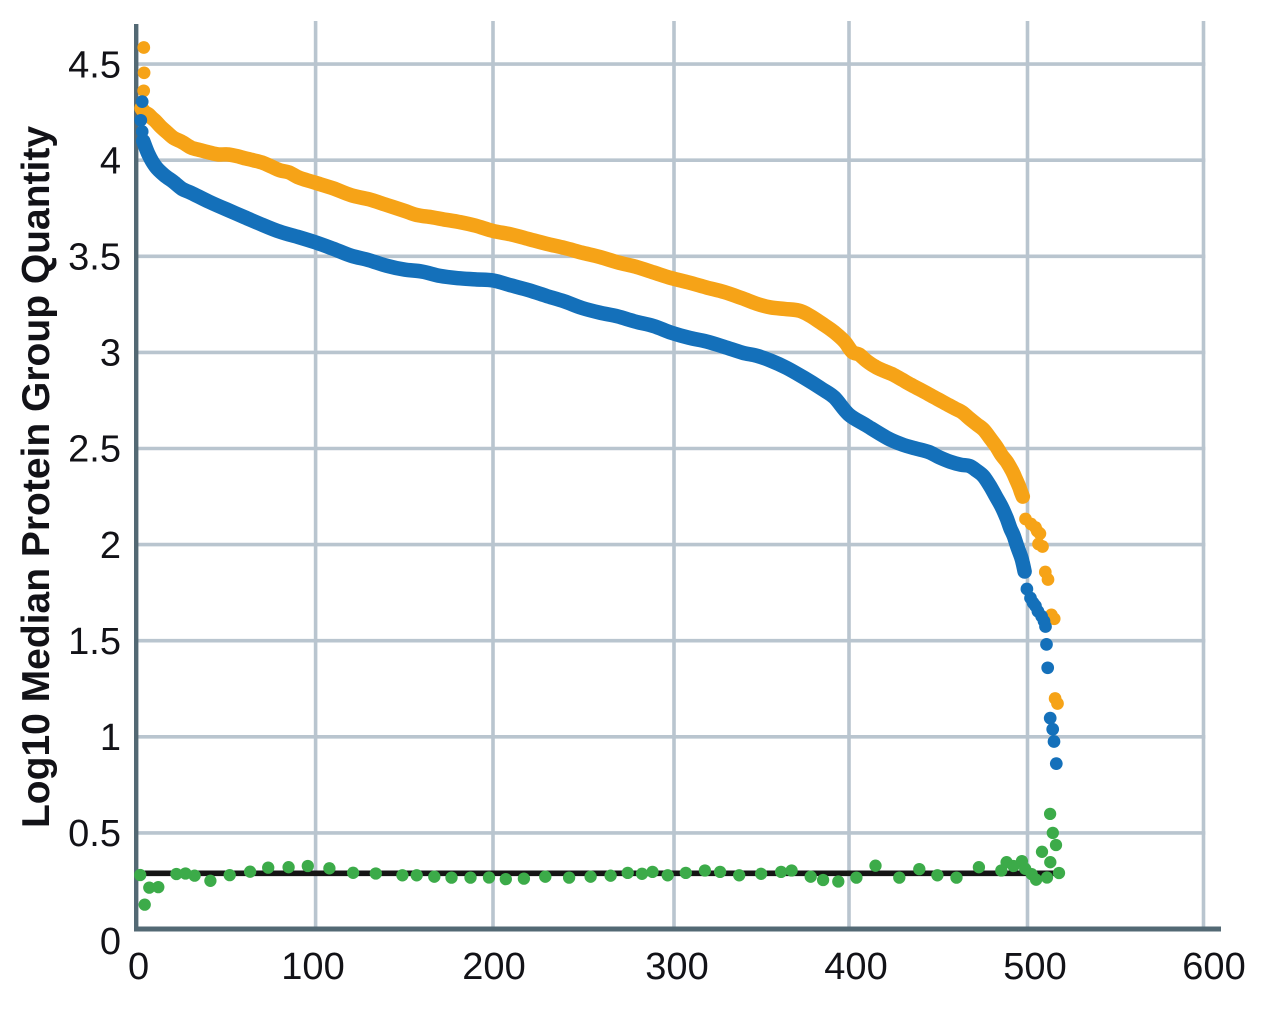 The height and width of the screenshot is (1022, 1280). I want to click on svg-text: 1, so click(110, 738).